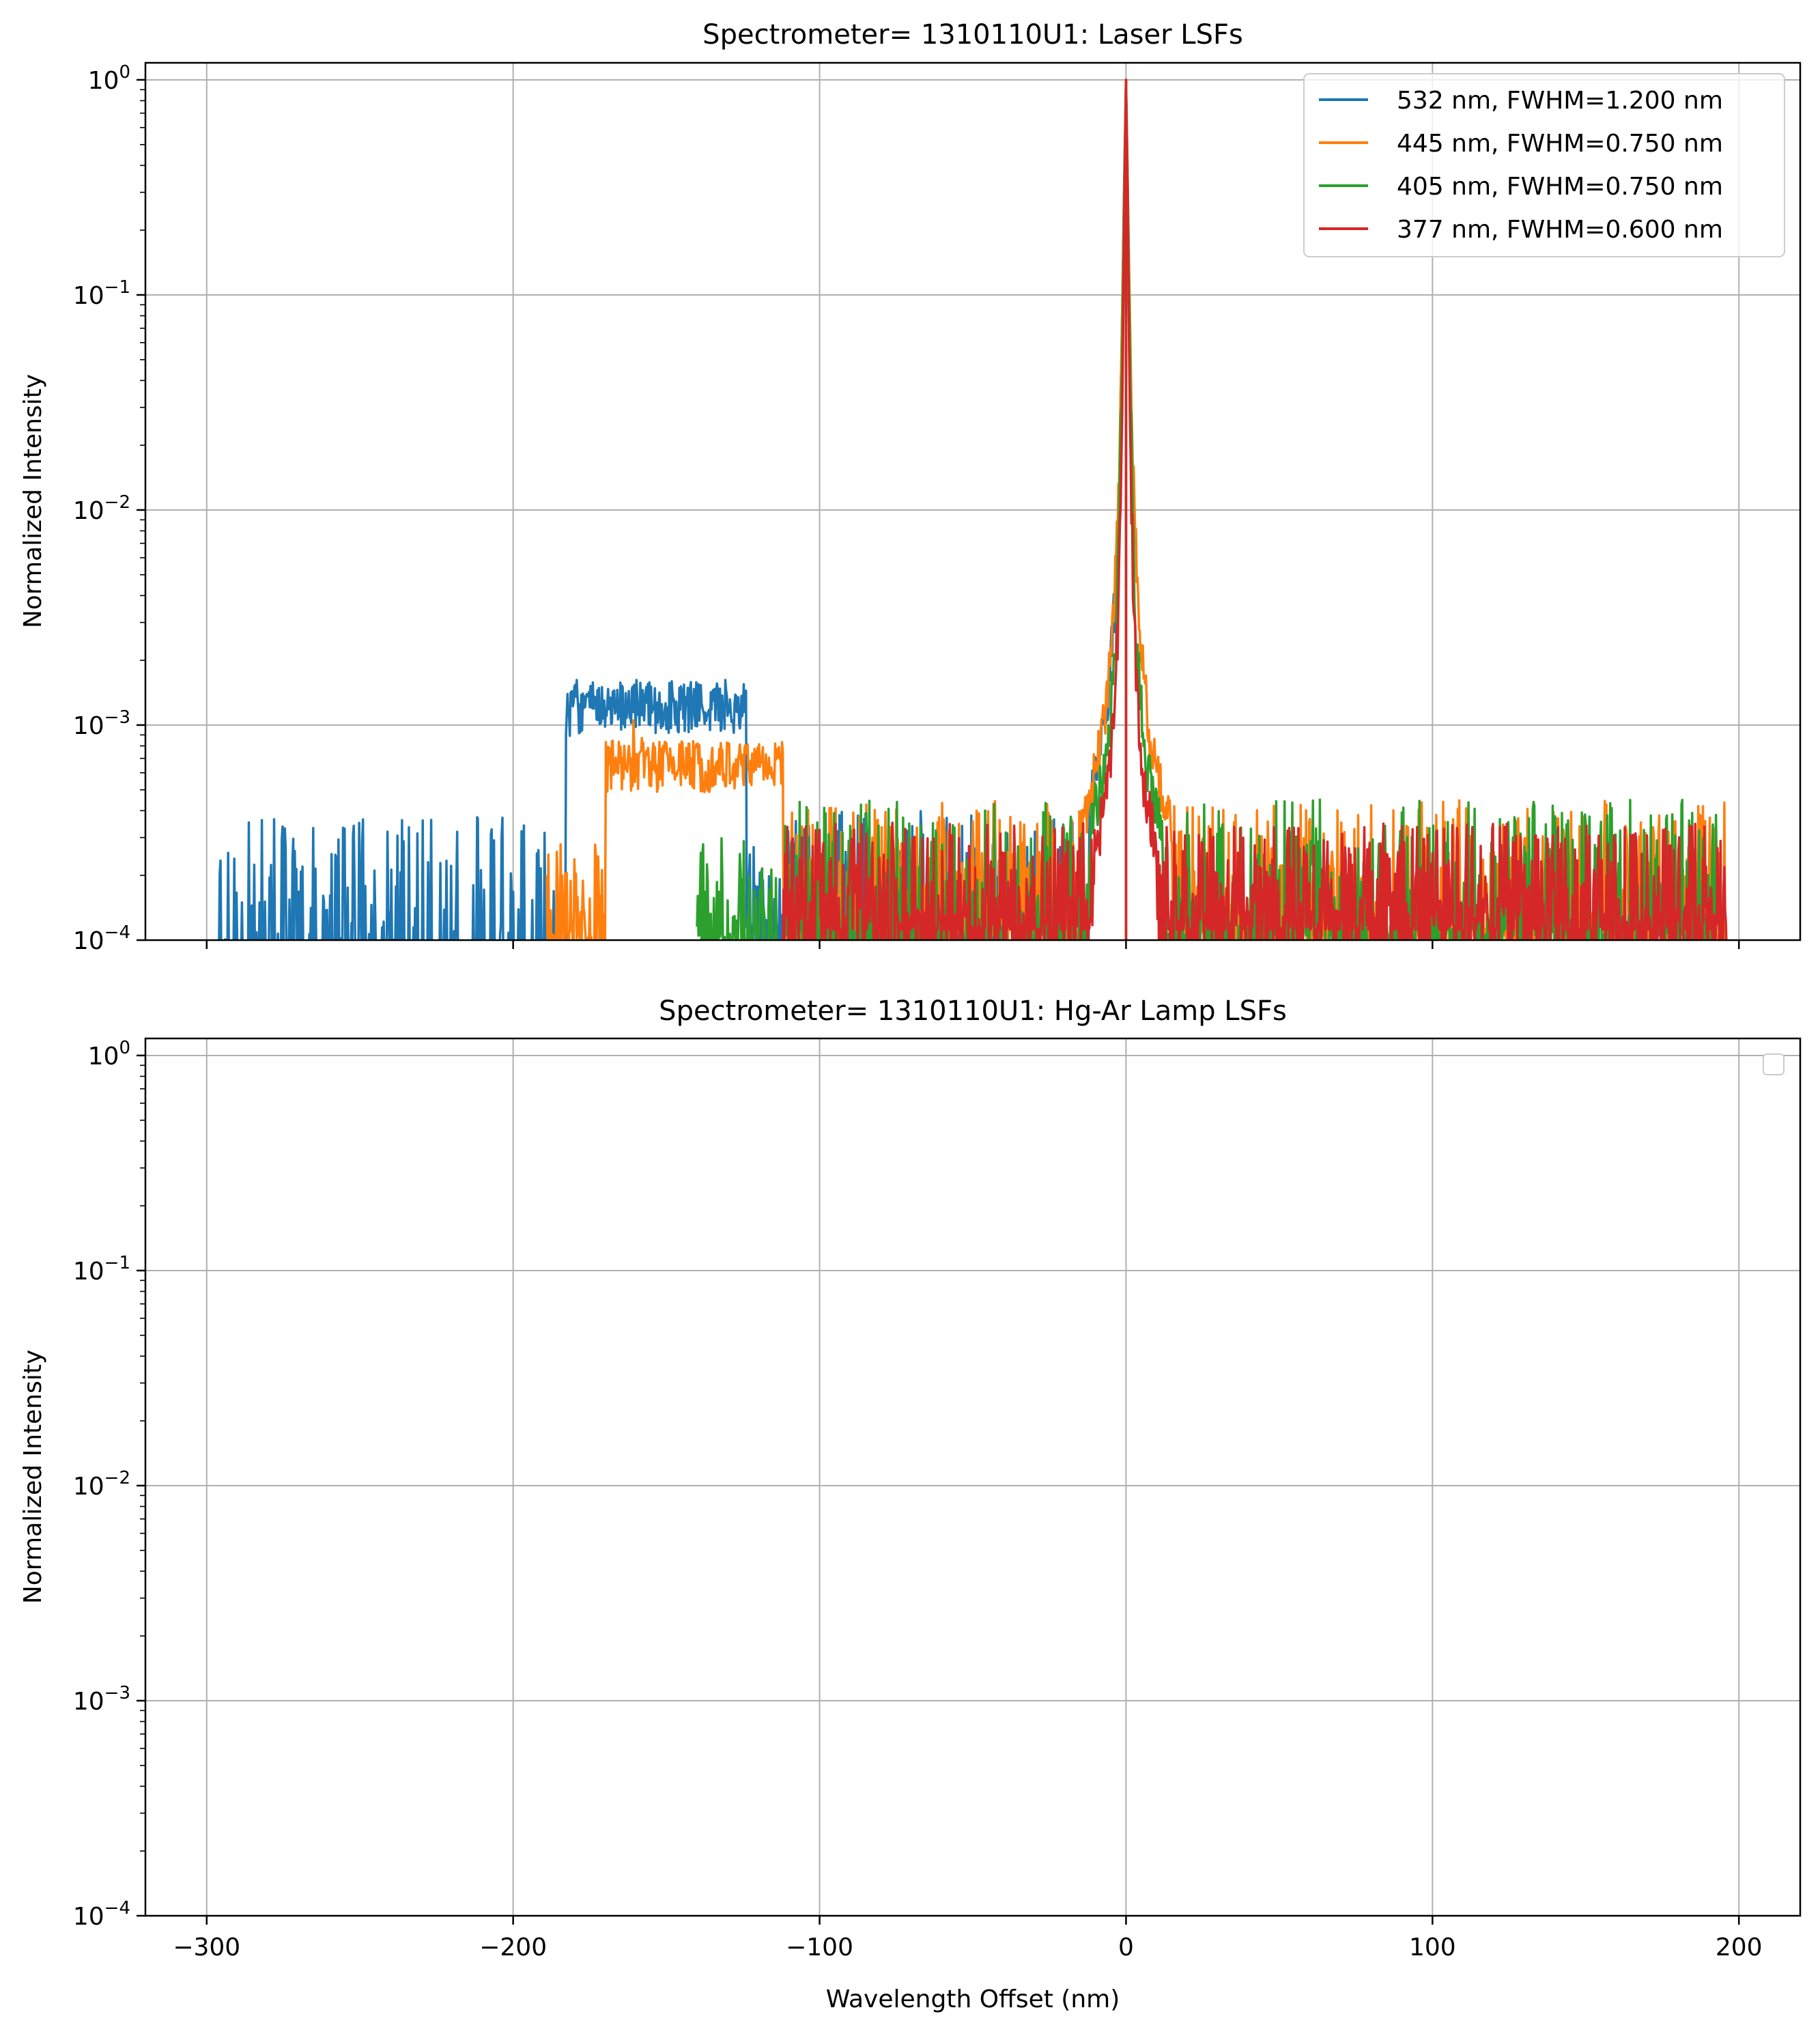  Describe the element at coordinates (1560, 101) in the screenshot. I see `legend-label-532: 532 nm, FWHM=1.200 nm` at that location.